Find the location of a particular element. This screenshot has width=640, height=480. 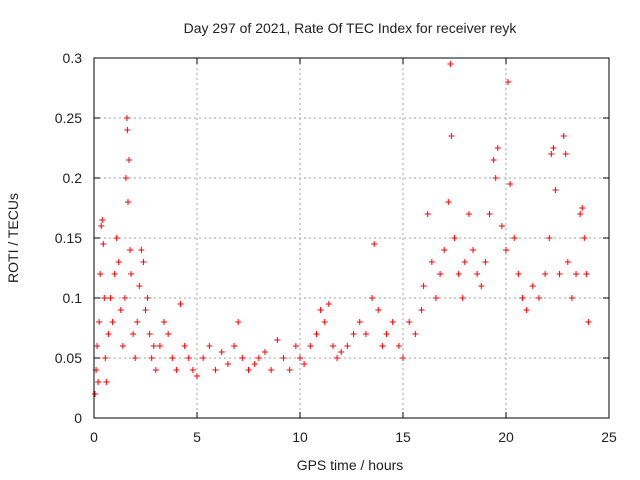

x-tick-label: 25 is located at coordinates (609, 437).